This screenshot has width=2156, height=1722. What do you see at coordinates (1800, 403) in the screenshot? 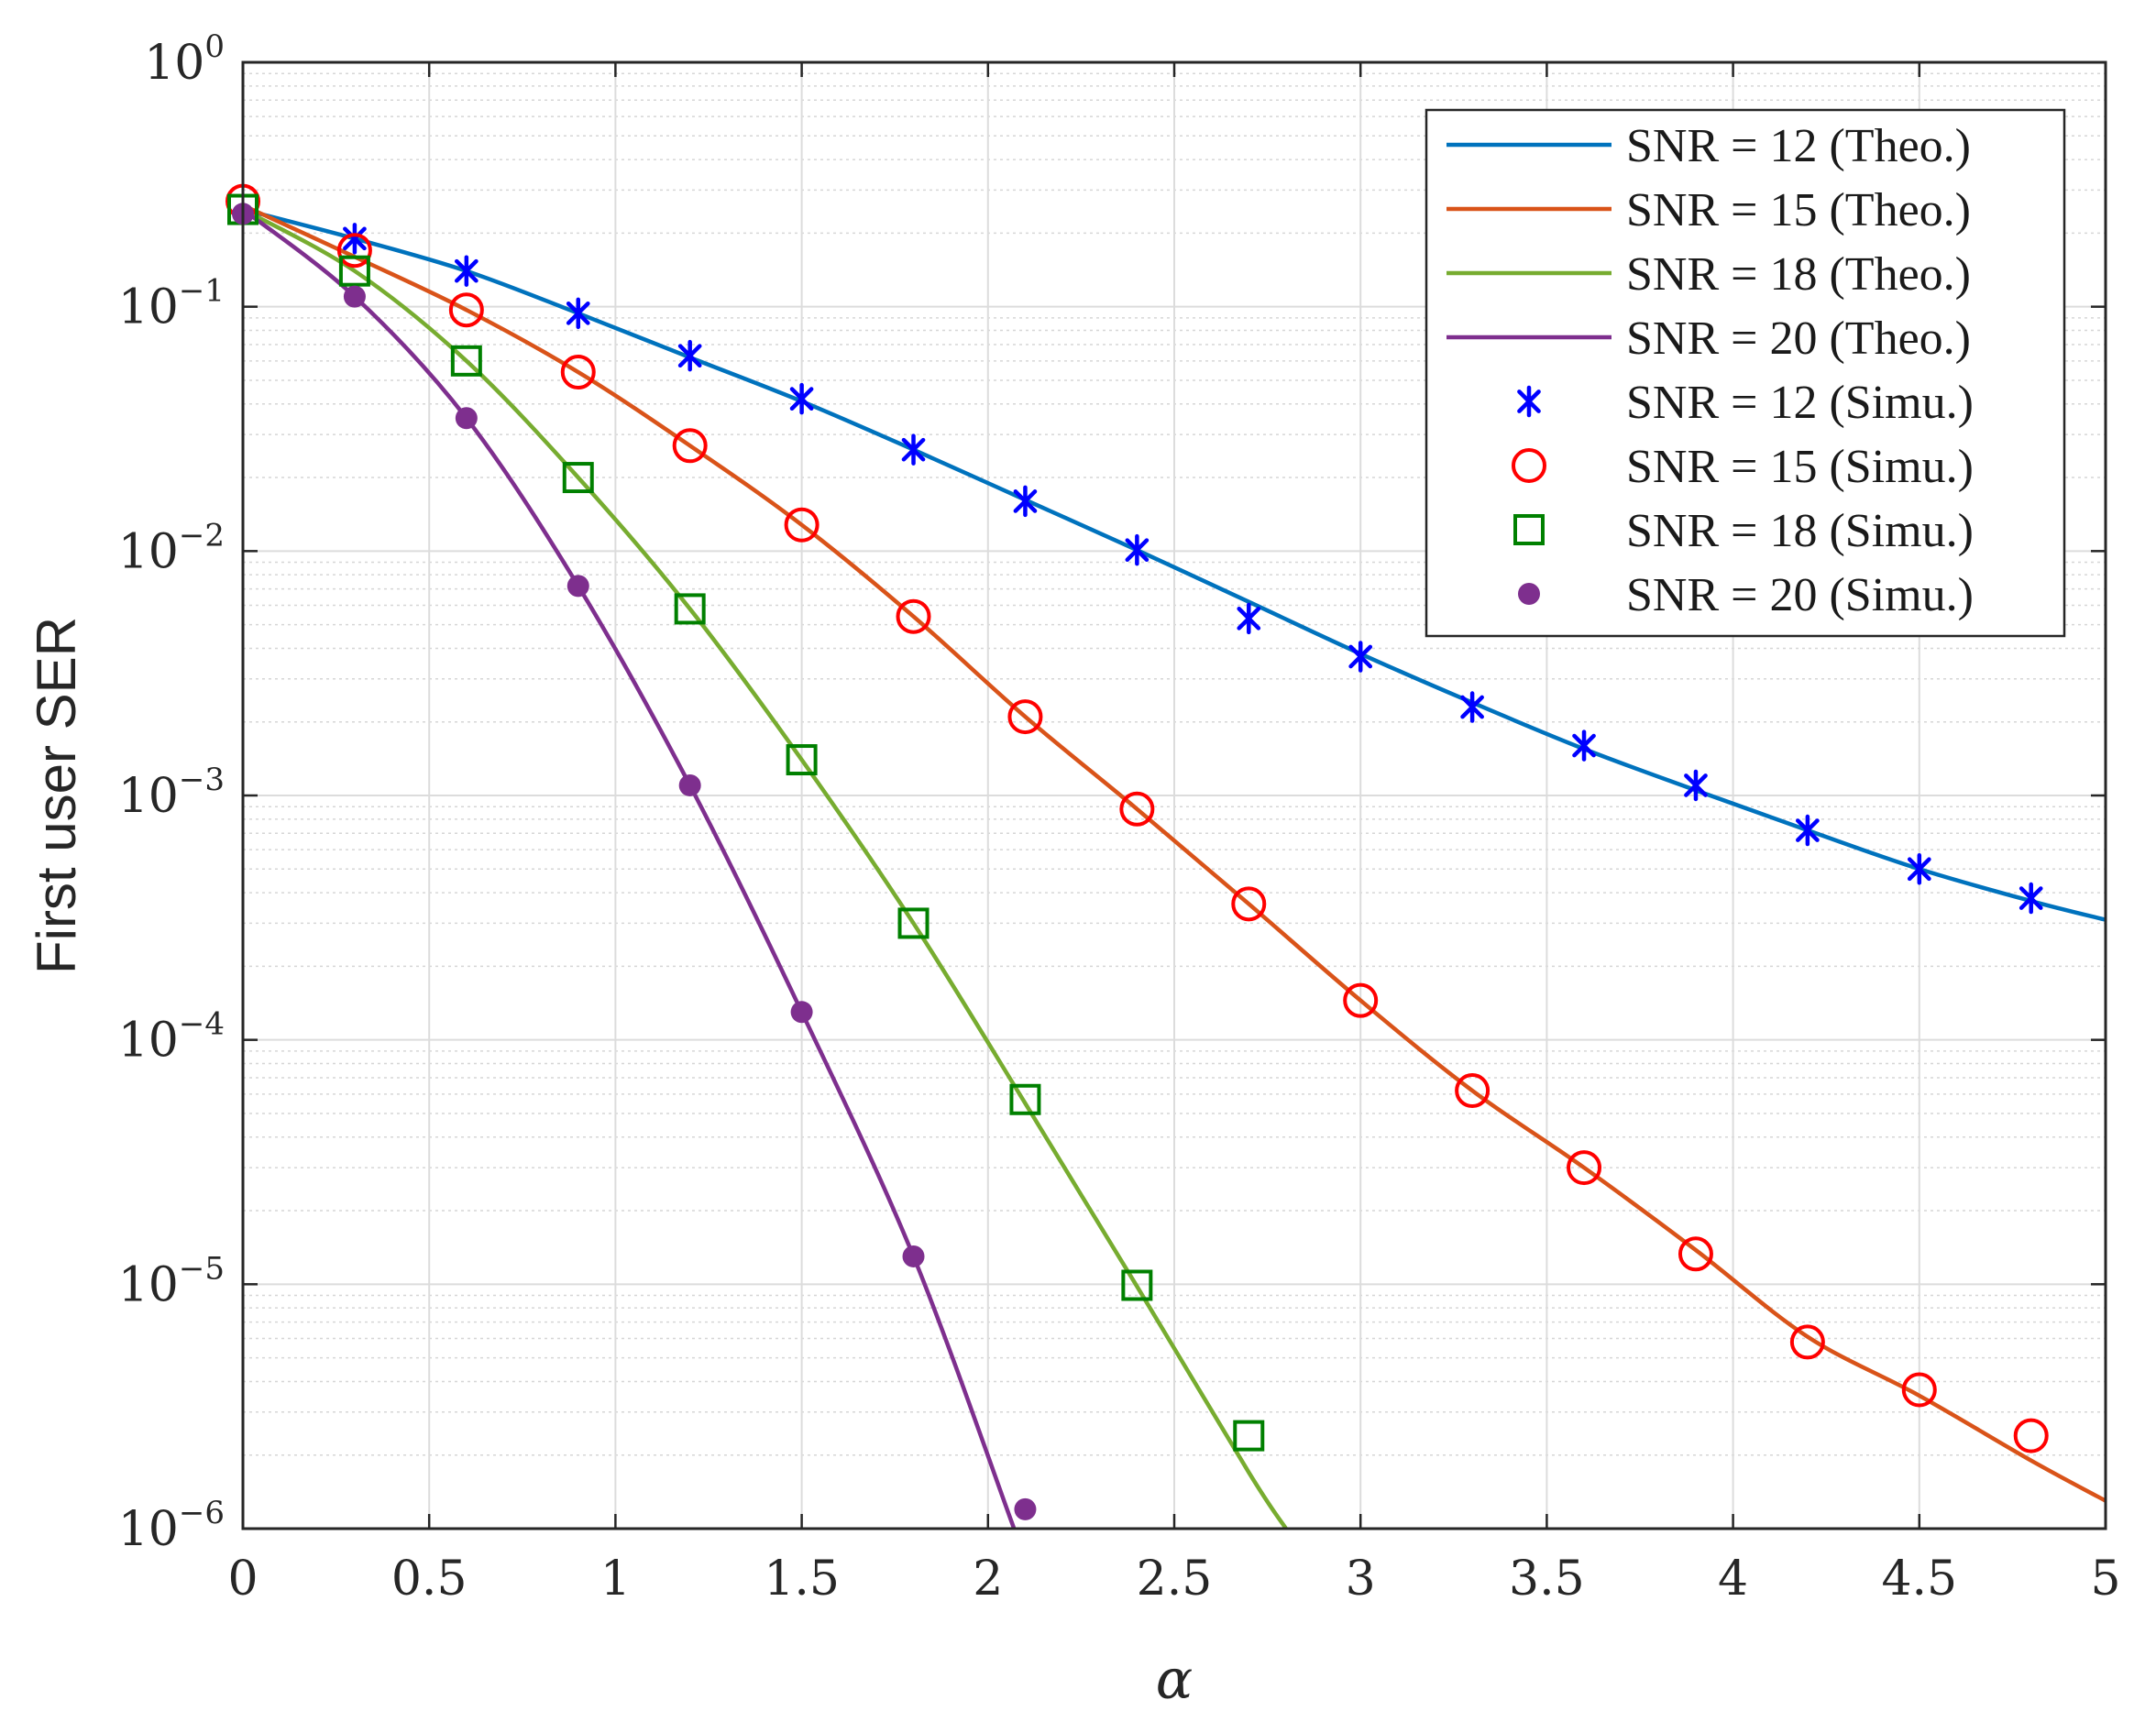
I see `legend-label: SNR = 12 (Simu.)` at bounding box center [1800, 403].